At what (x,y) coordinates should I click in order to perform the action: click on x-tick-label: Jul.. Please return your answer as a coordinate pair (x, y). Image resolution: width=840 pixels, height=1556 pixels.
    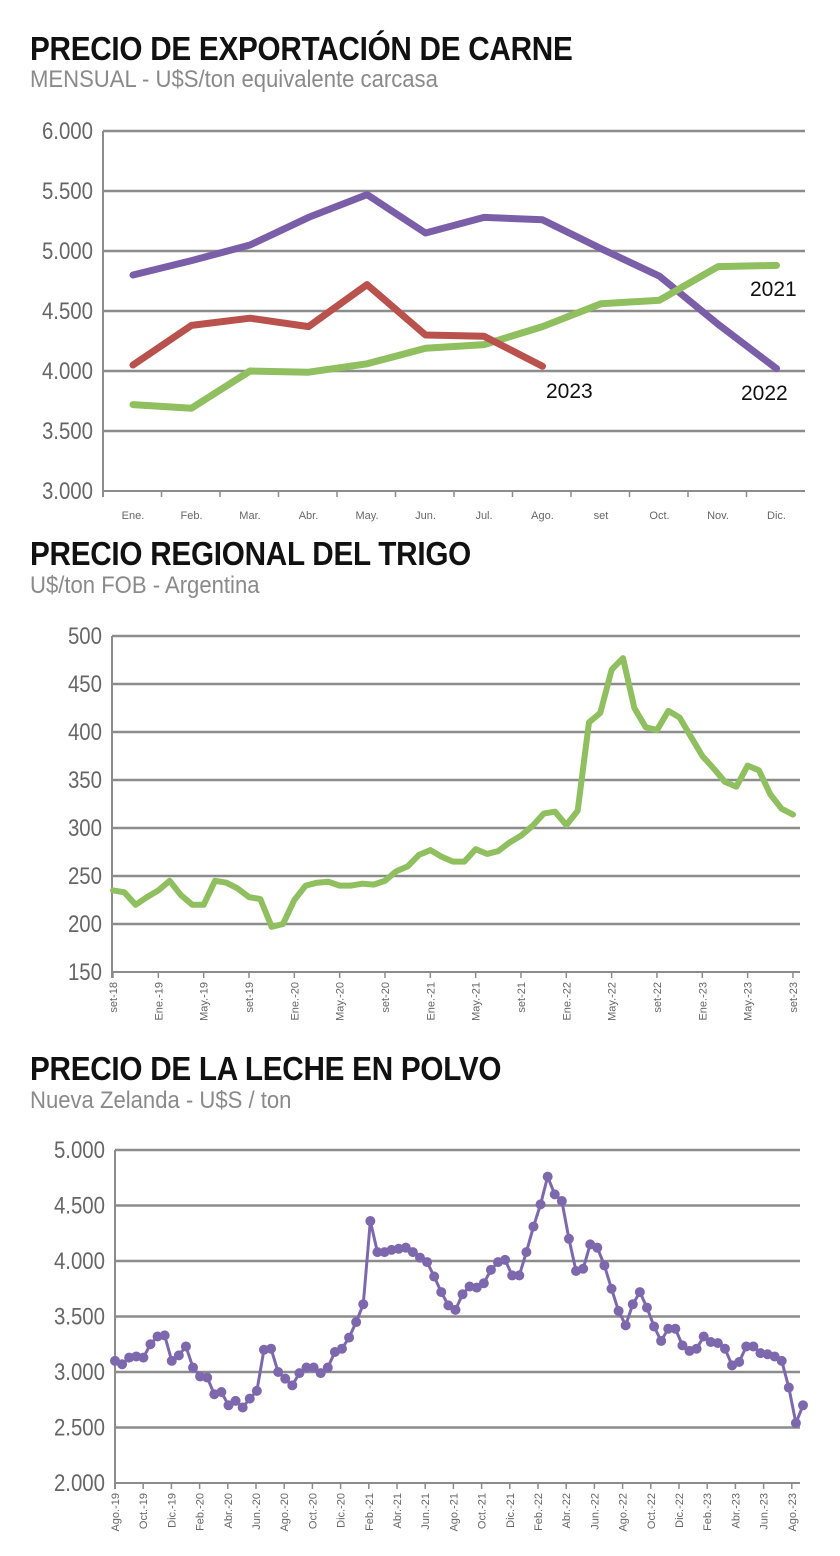
    Looking at the image, I should click on (483, 516).